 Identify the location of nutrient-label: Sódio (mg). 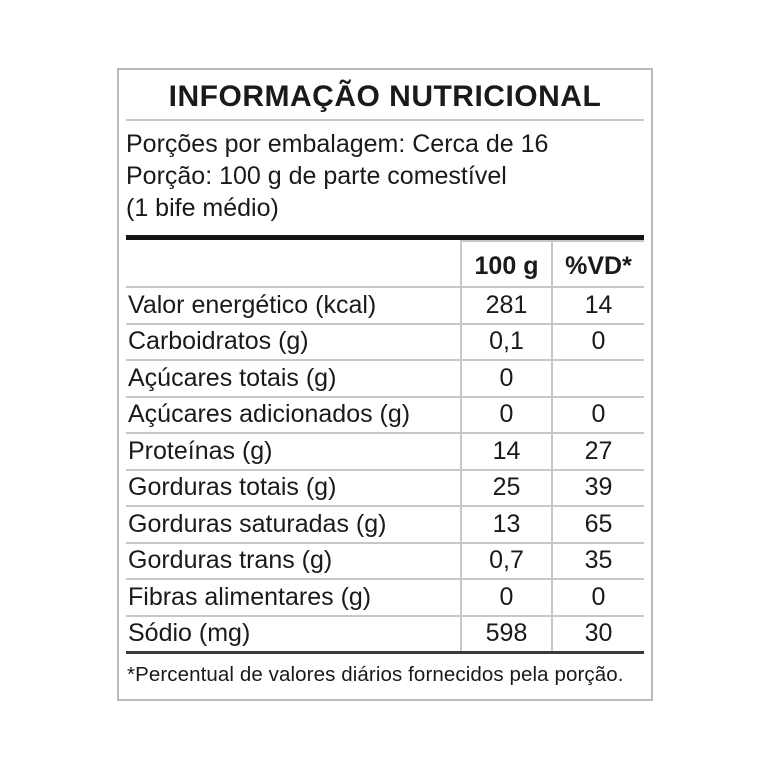
(293, 633).